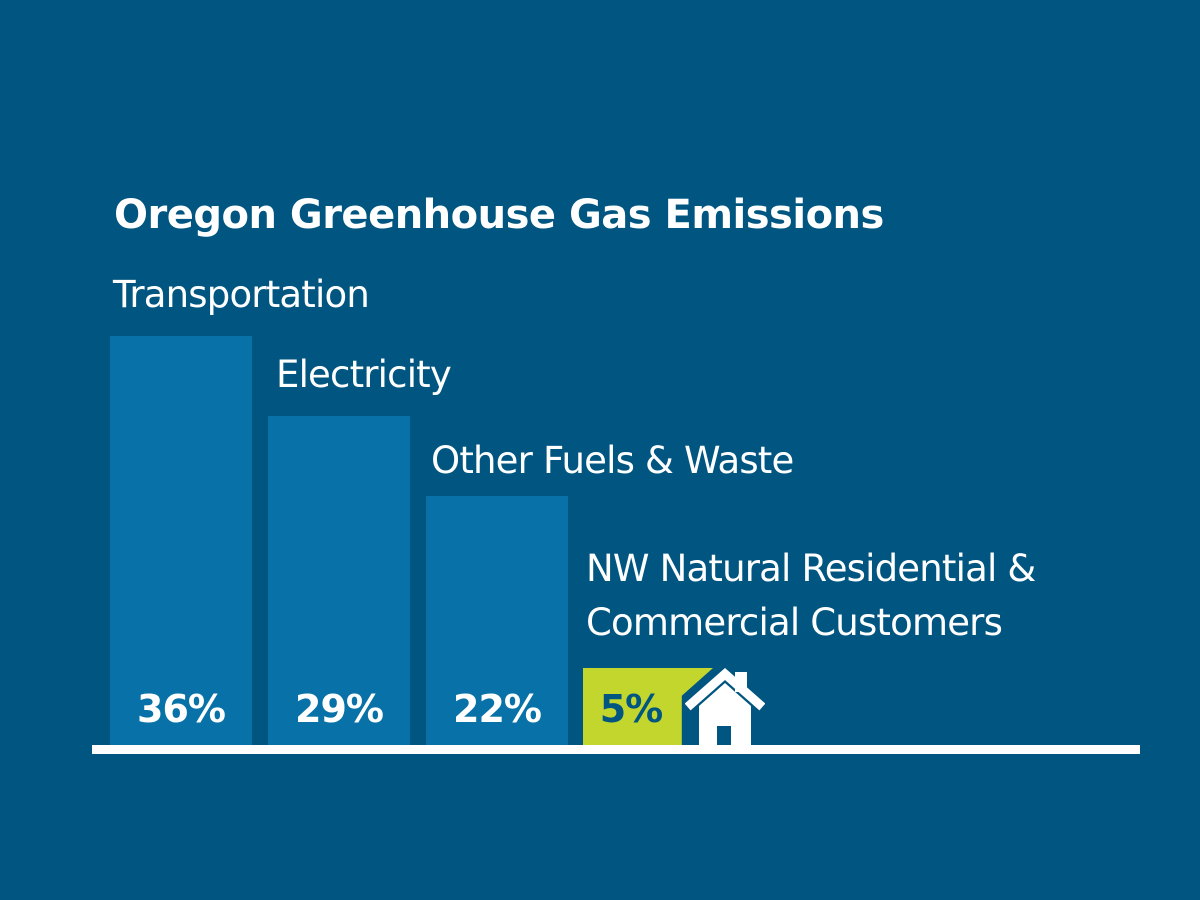  I want to click on value-other-fuels: 22%, so click(497, 709).